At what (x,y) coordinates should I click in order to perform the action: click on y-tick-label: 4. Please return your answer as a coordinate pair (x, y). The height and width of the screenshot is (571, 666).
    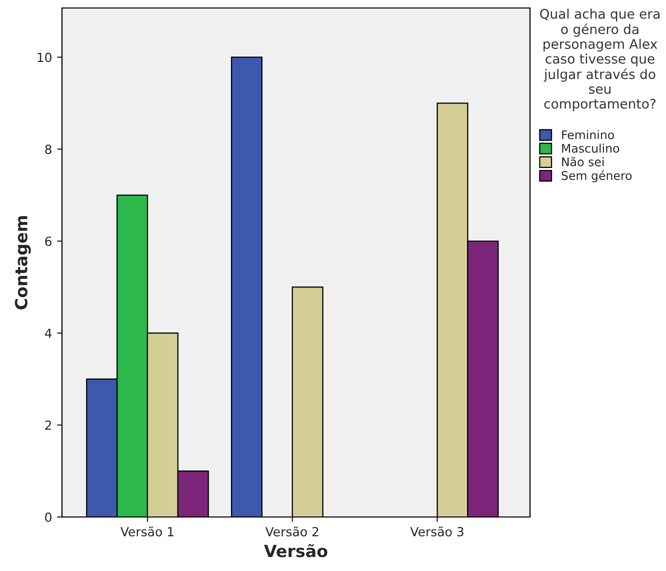
    Looking at the image, I should click on (48, 333).